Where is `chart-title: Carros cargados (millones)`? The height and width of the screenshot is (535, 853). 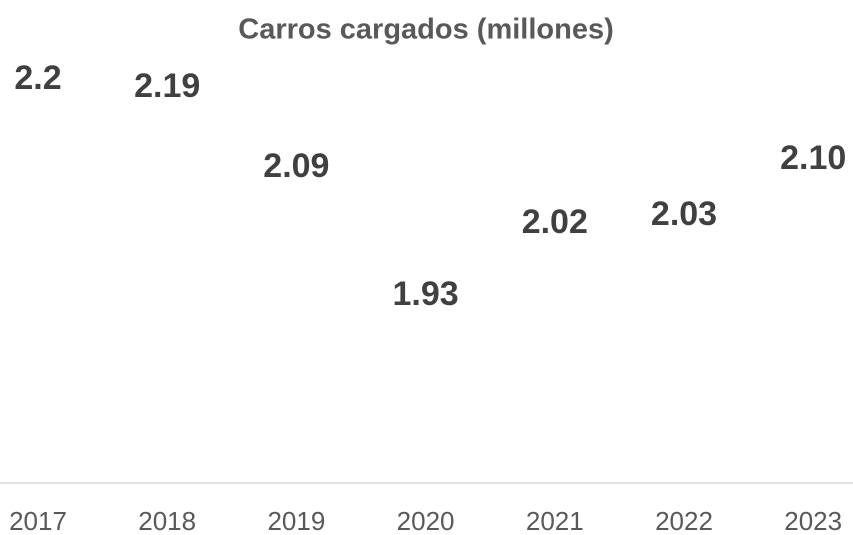
chart-title: Carros cargados (millones) is located at coordinates (426, 30).